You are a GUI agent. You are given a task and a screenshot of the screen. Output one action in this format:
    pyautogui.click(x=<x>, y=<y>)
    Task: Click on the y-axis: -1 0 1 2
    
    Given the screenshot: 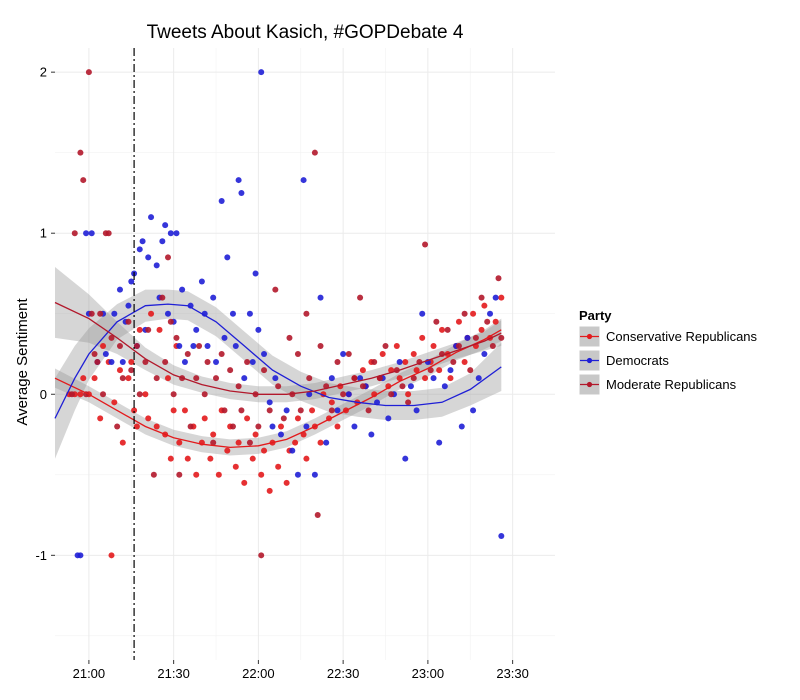 What is the action you would take?
    pyautogui.click(x=45, y=314)
    